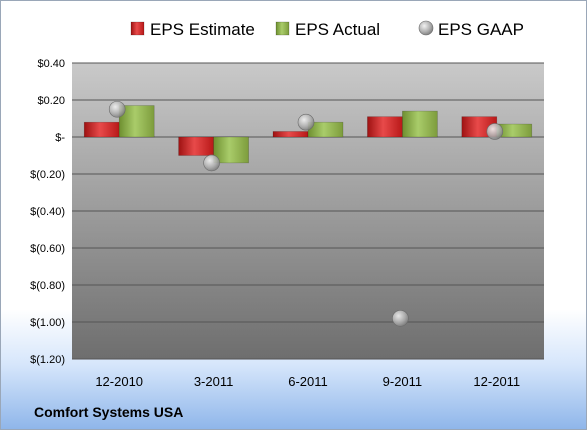 The width and height of the screenshot is (587, 431). Describe the element at coordinates (214, 381) in the screenshot. I see `x-tick-label: 3-2011` at that location.